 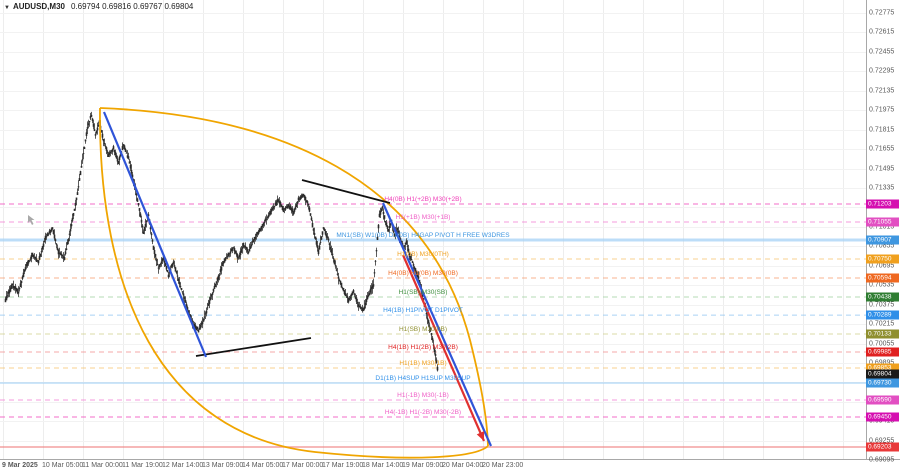 I want to click on ohlc-high: 0.69816, so click(x=117, y=6).